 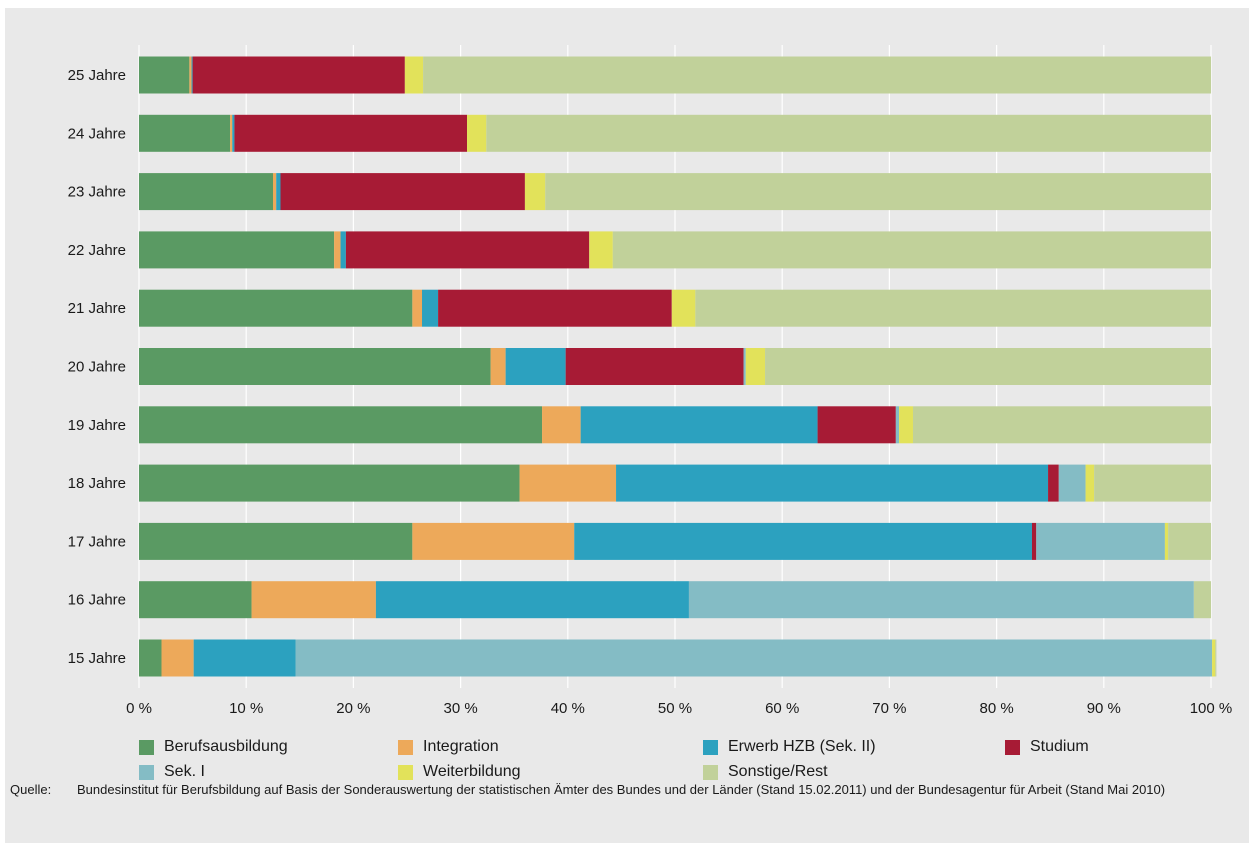 I want to click on category-label: 25 Jahre, so click(x=97, y=75).